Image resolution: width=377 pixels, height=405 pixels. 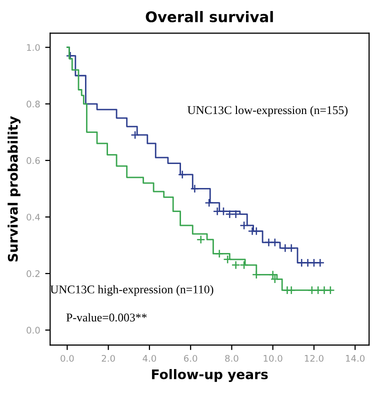 I want to click on y-tick-label: 0.2, so click(x=33, y=274).